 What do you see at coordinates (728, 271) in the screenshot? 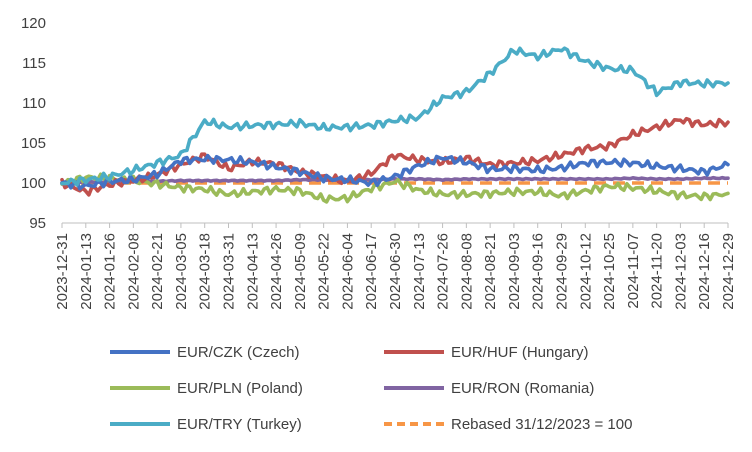
I see `x-tick-label: 2024-12-29` at bounding box center [728, 271].